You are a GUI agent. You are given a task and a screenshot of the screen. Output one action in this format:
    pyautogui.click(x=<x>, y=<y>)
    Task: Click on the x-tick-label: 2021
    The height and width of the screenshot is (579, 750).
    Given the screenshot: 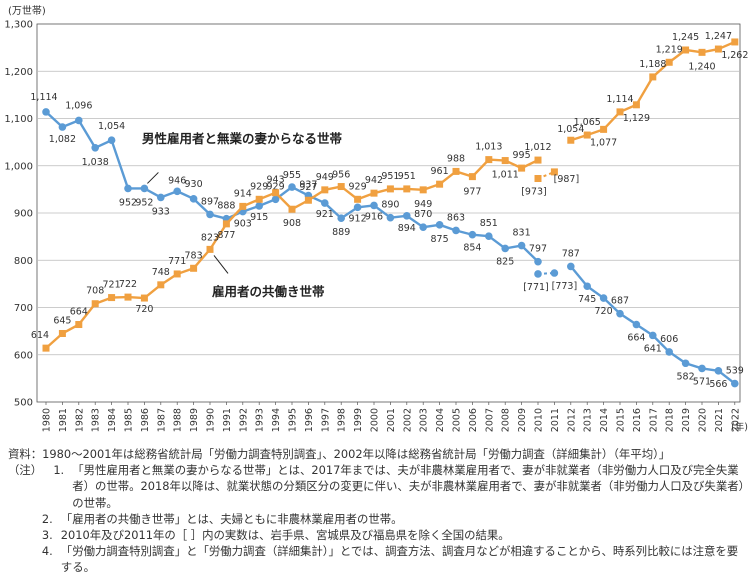 What is the action you would take?
    pyautogui.click(x=719, y=420)
    